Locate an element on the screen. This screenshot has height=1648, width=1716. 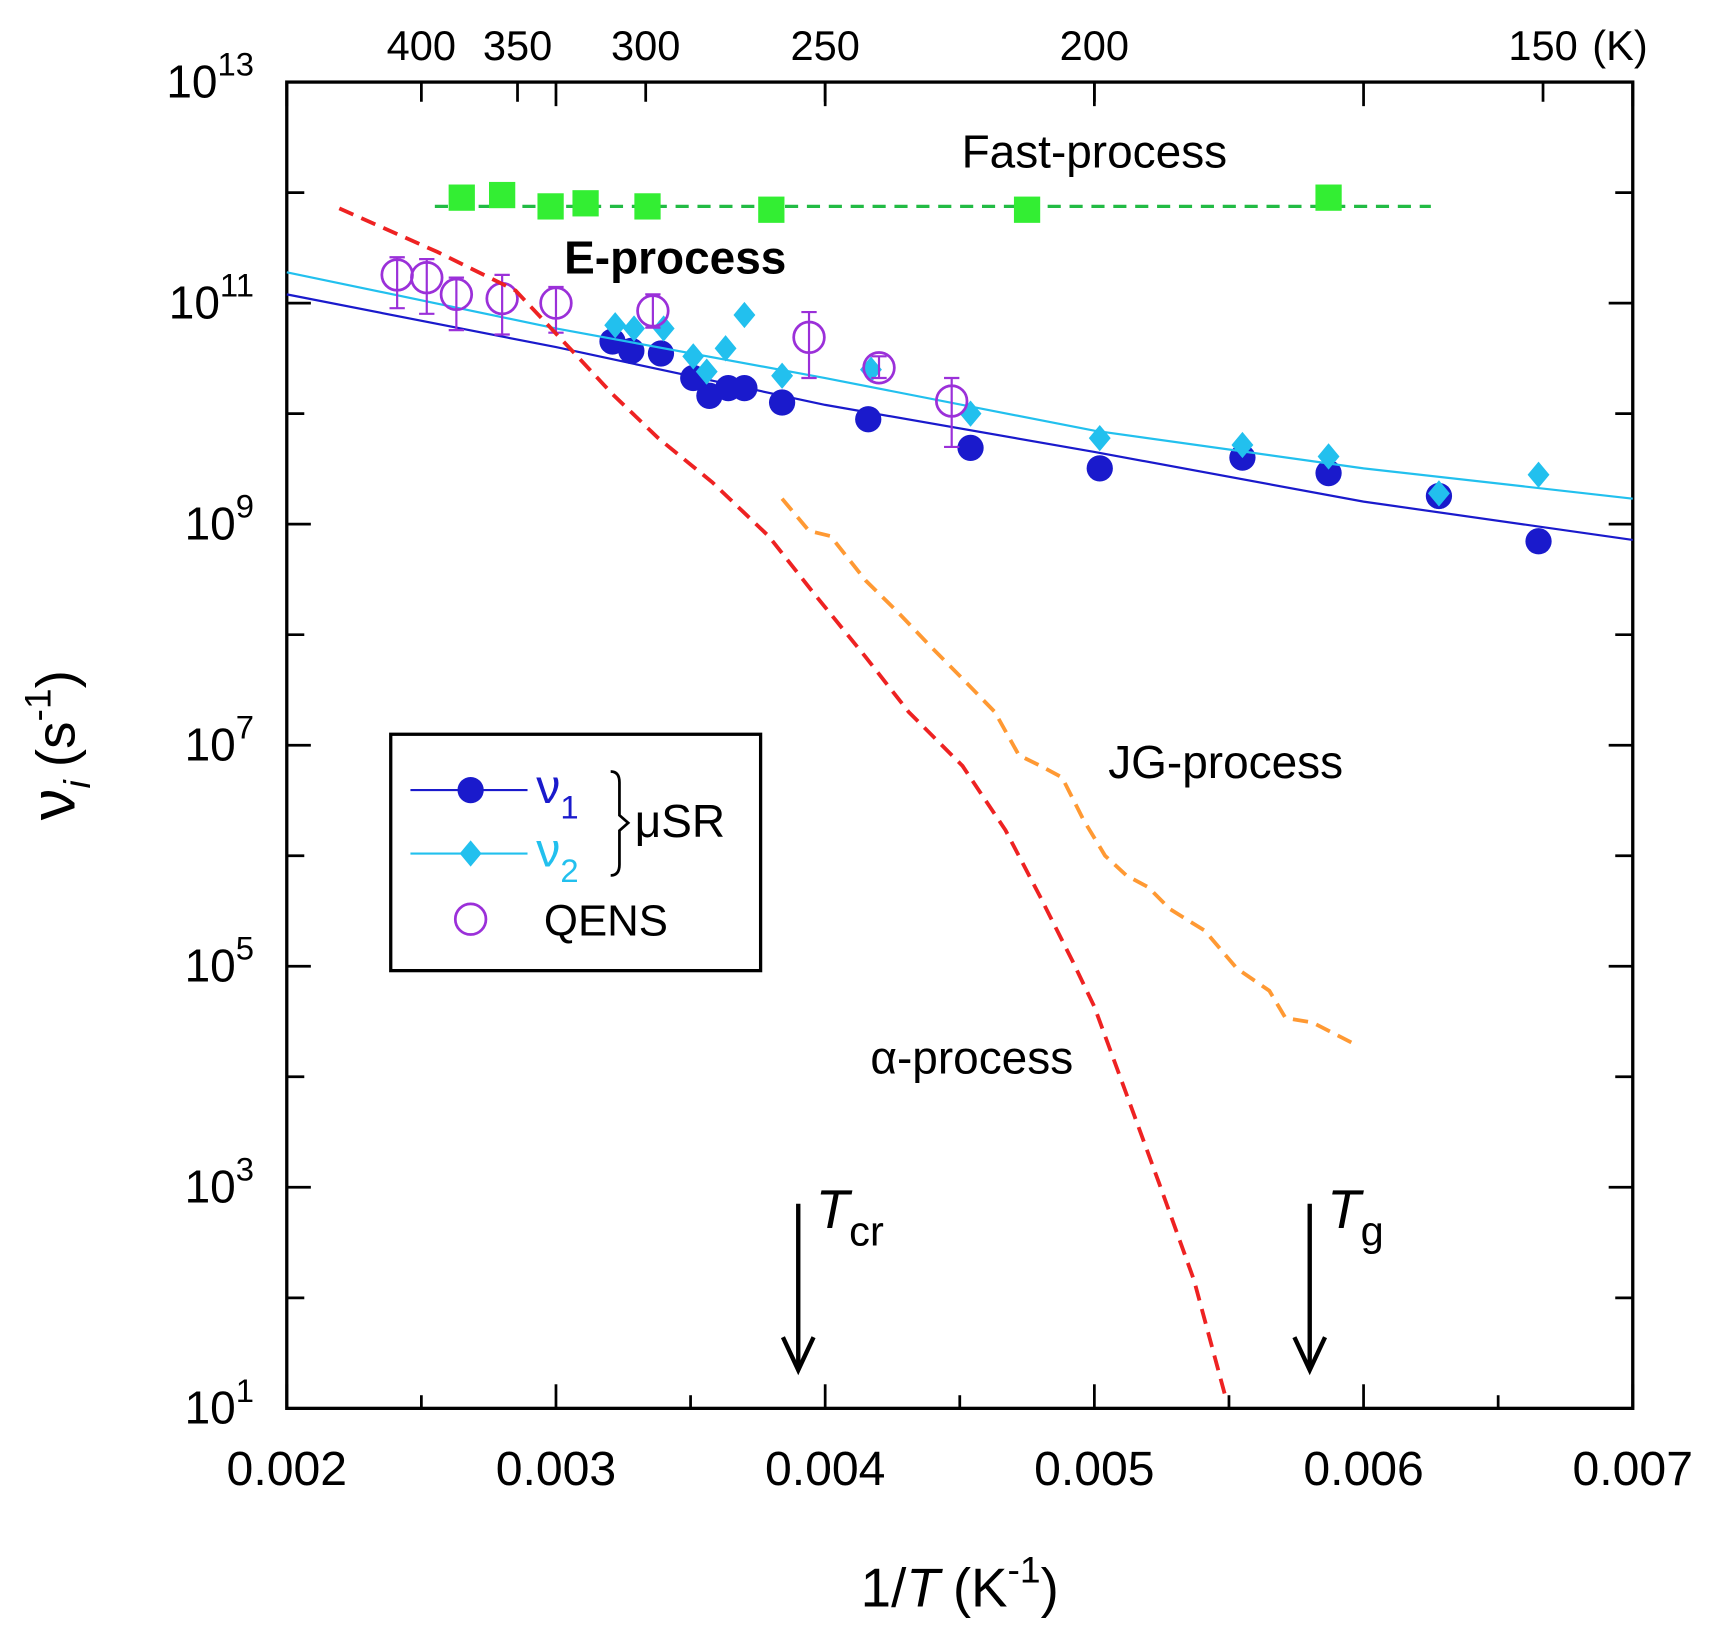
y-label-part: ν is located at coordinates (53, 804).